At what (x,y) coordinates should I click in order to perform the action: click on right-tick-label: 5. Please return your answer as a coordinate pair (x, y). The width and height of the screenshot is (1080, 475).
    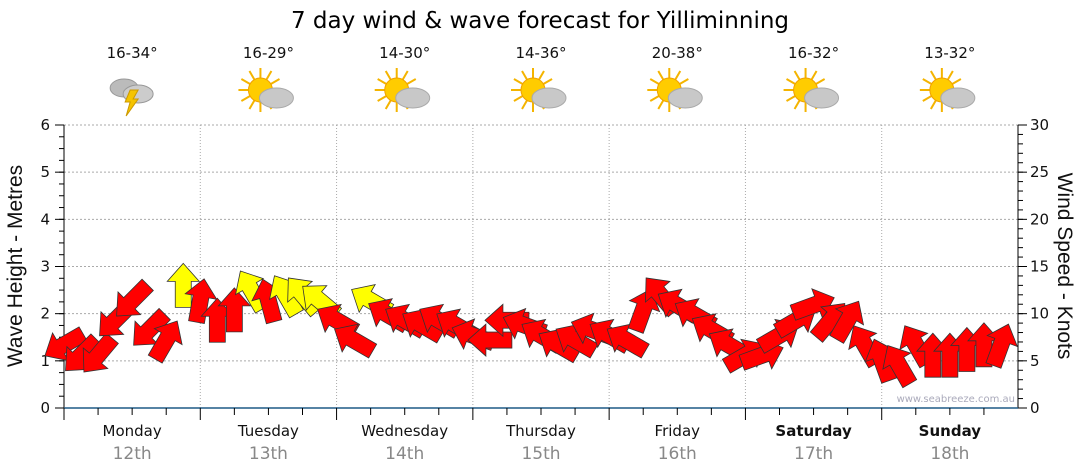
    Looking at the image, I should click on (1035, 361).